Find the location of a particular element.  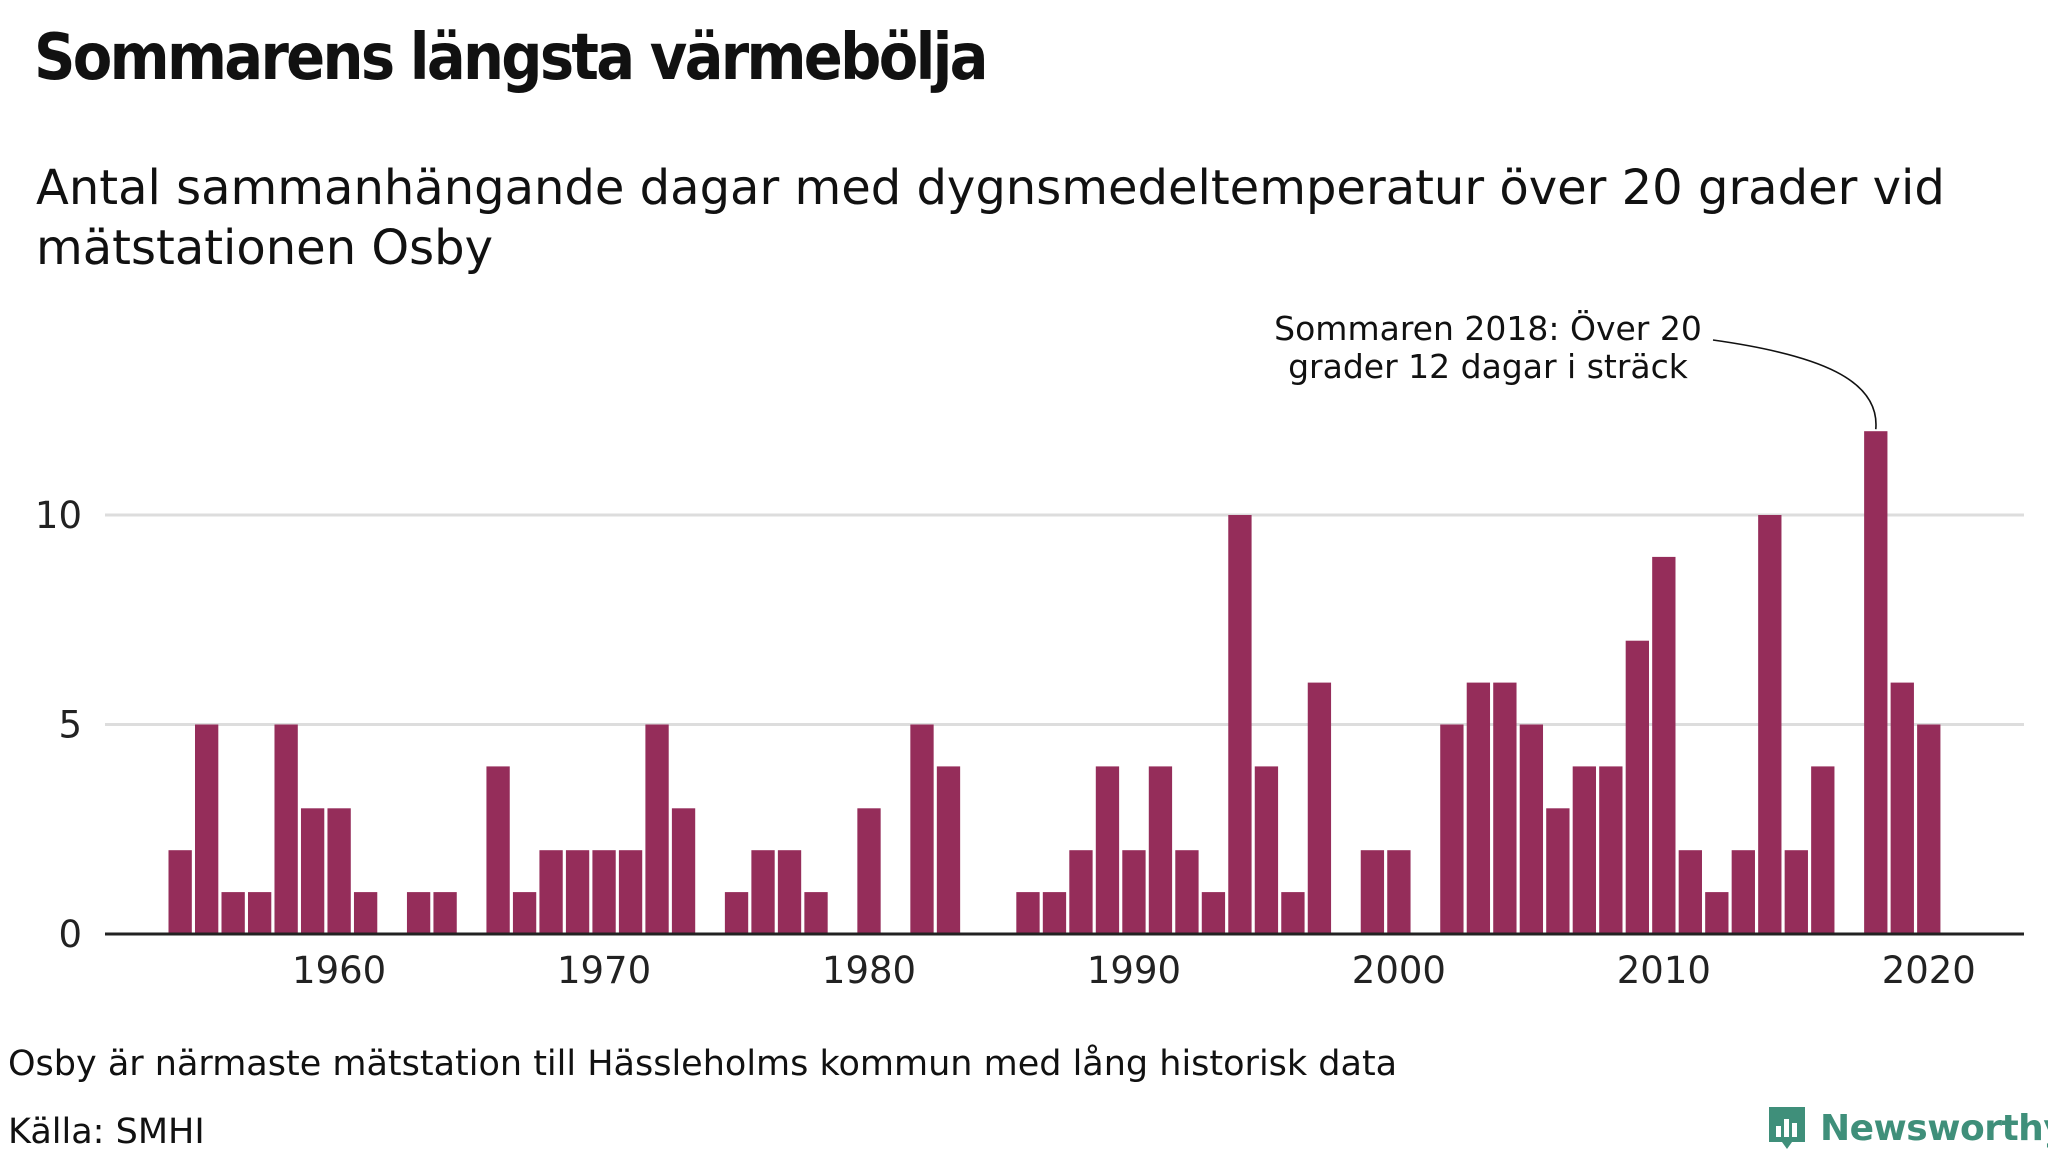

bar-1983 is located at coordinates (948, 850).